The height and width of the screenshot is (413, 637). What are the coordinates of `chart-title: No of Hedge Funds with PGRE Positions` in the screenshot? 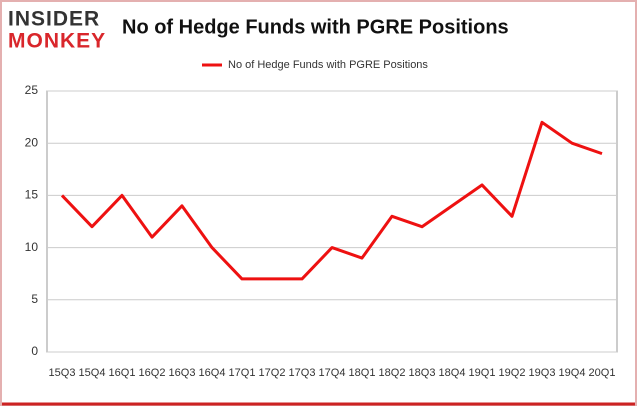 It's located at (315, 27).